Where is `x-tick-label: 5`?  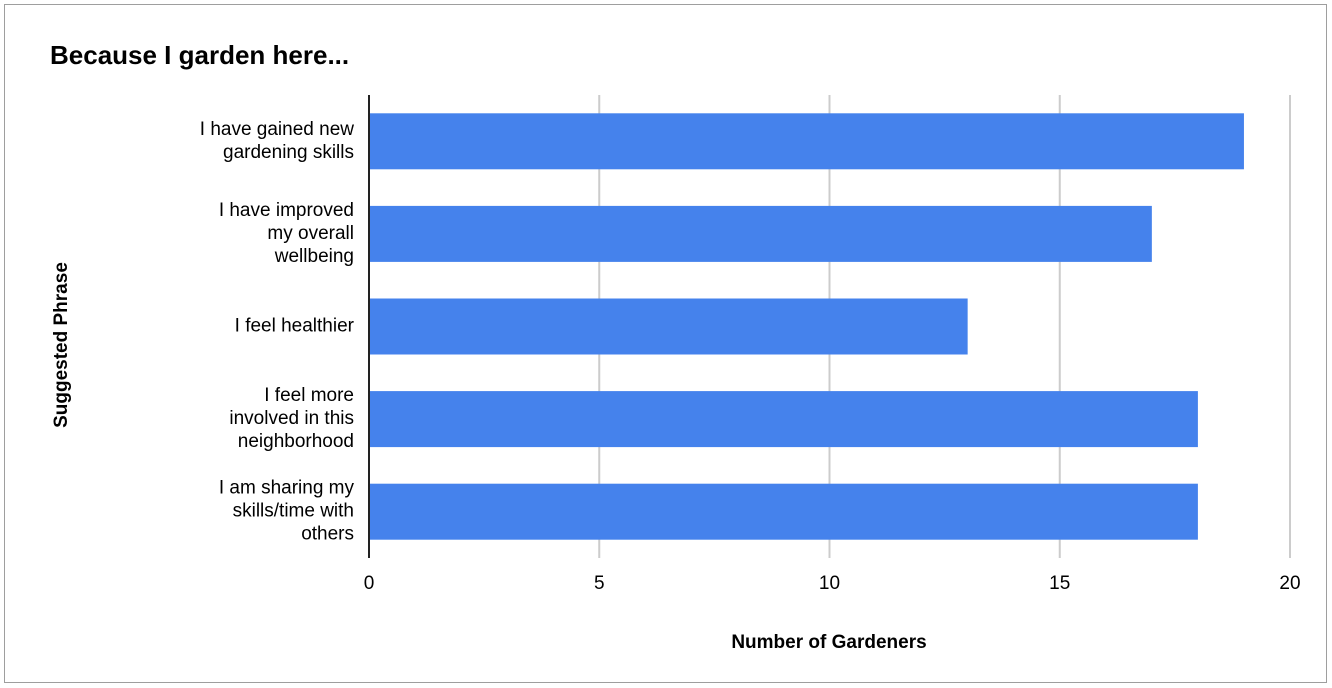 x-tick-label: 5 is located at coordinates (599, 583).